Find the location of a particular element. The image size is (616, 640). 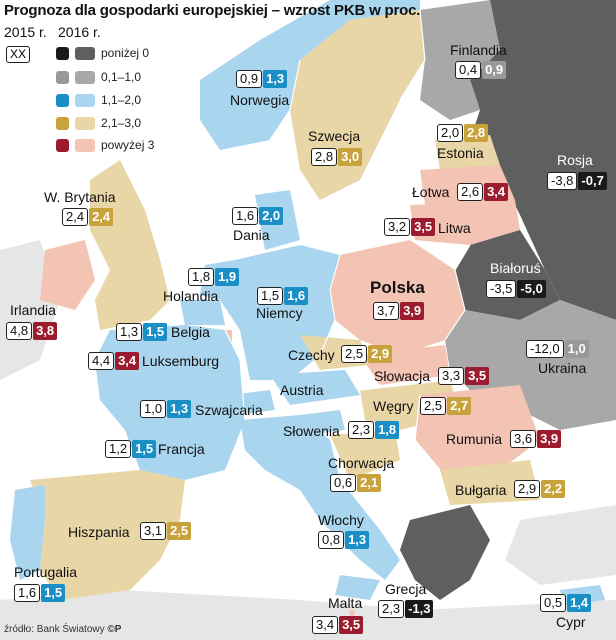

country-belarus-values: -3,5 -5,0 is located at coordinates (516, 289).